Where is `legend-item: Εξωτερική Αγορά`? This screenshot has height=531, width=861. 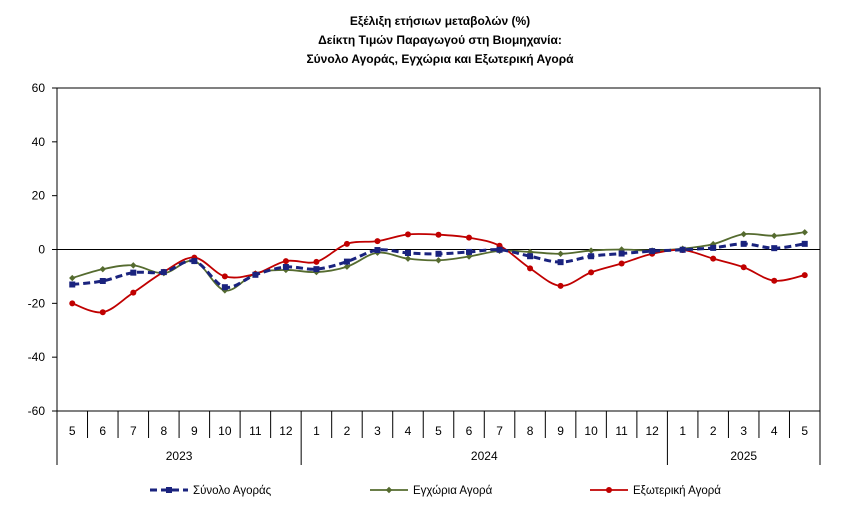
legend-item: Εξωτερική Αγορά is located at coordinates (655, 491).